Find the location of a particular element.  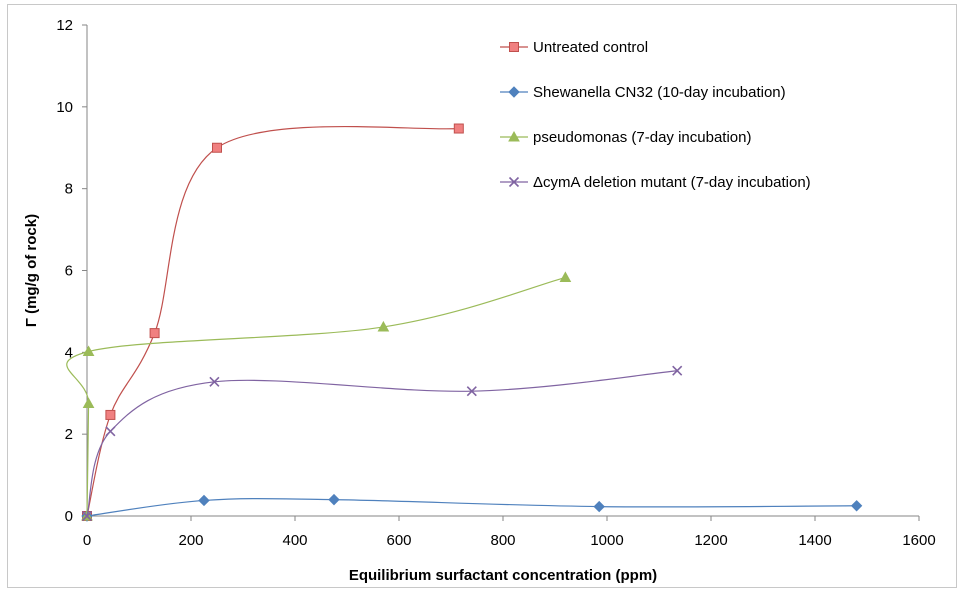

legend-entry: pseudomonas (7-day incubation) is located at coordinates (625, 137).